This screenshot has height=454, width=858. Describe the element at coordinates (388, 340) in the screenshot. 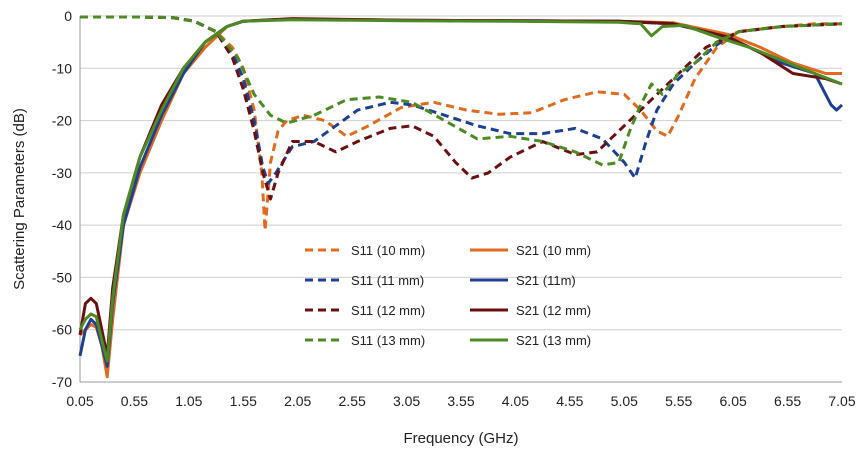

I see `legend-label: S11 (13 mm)` at that location.